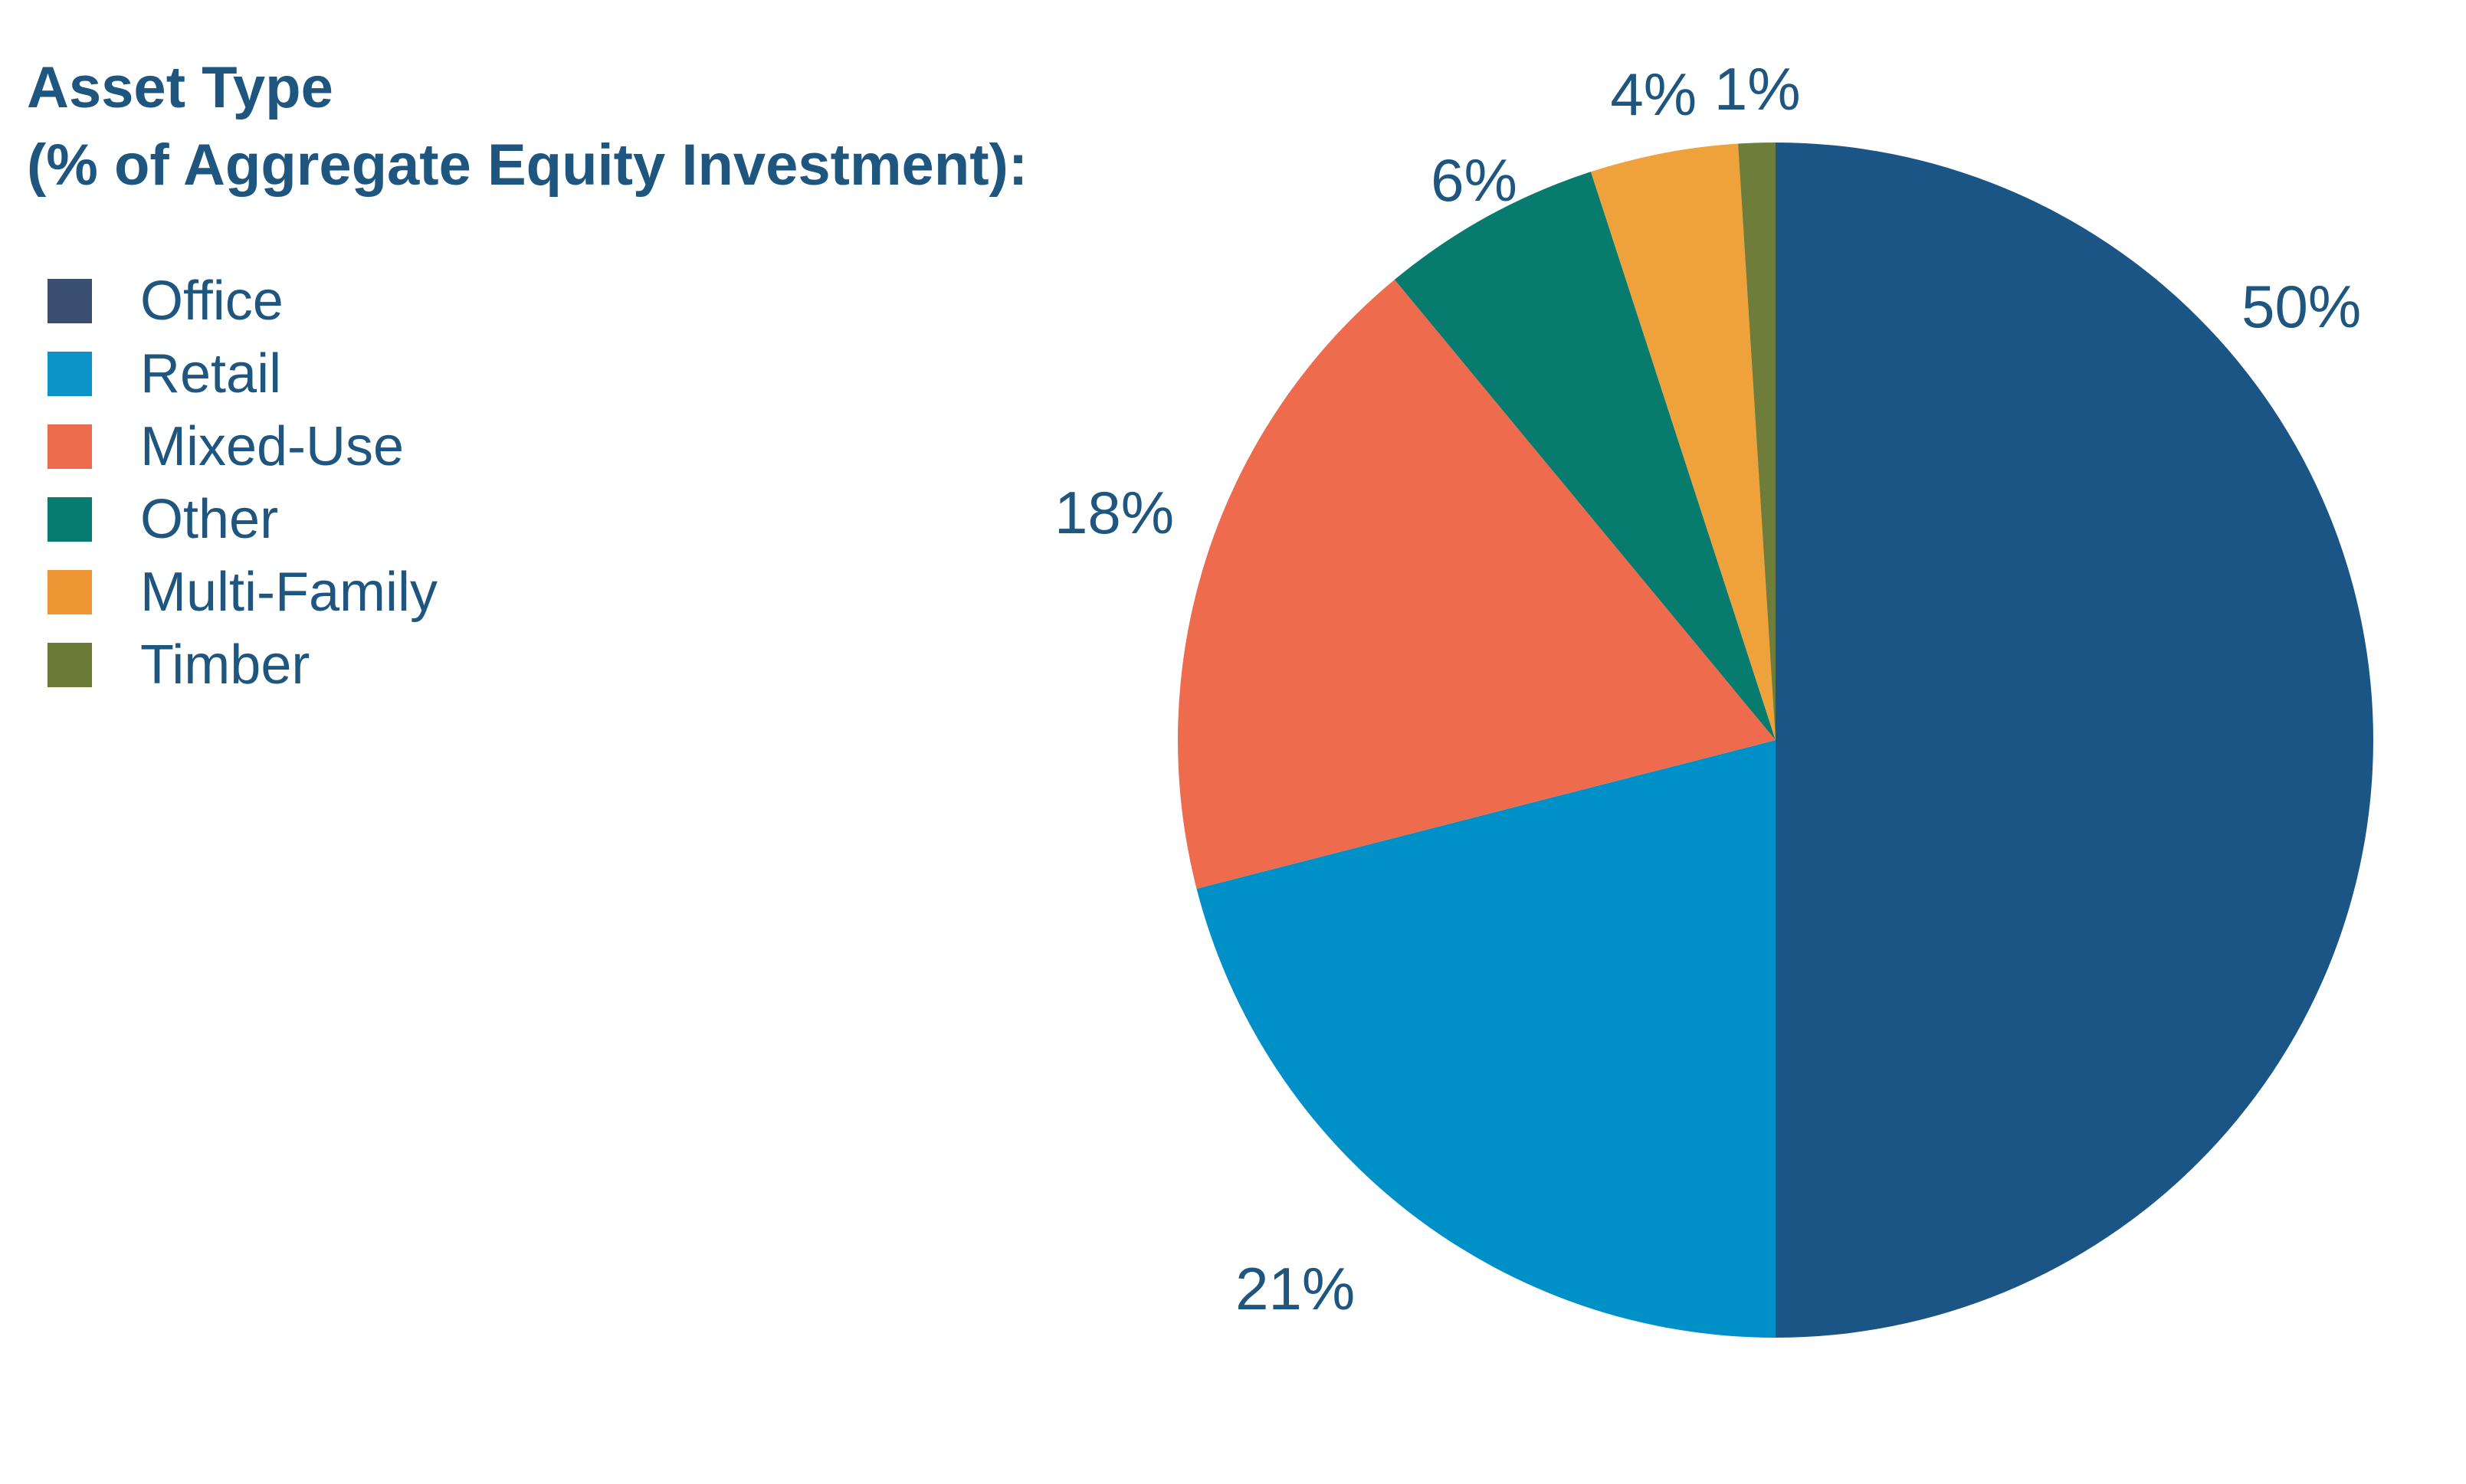 The width and height of the screenshot is (2466, 1484). What do you see at coordinates (1757, 89) in the screenshot?
I see `pie-value-label-timber: 1%` at bounding box center [1757, 89].